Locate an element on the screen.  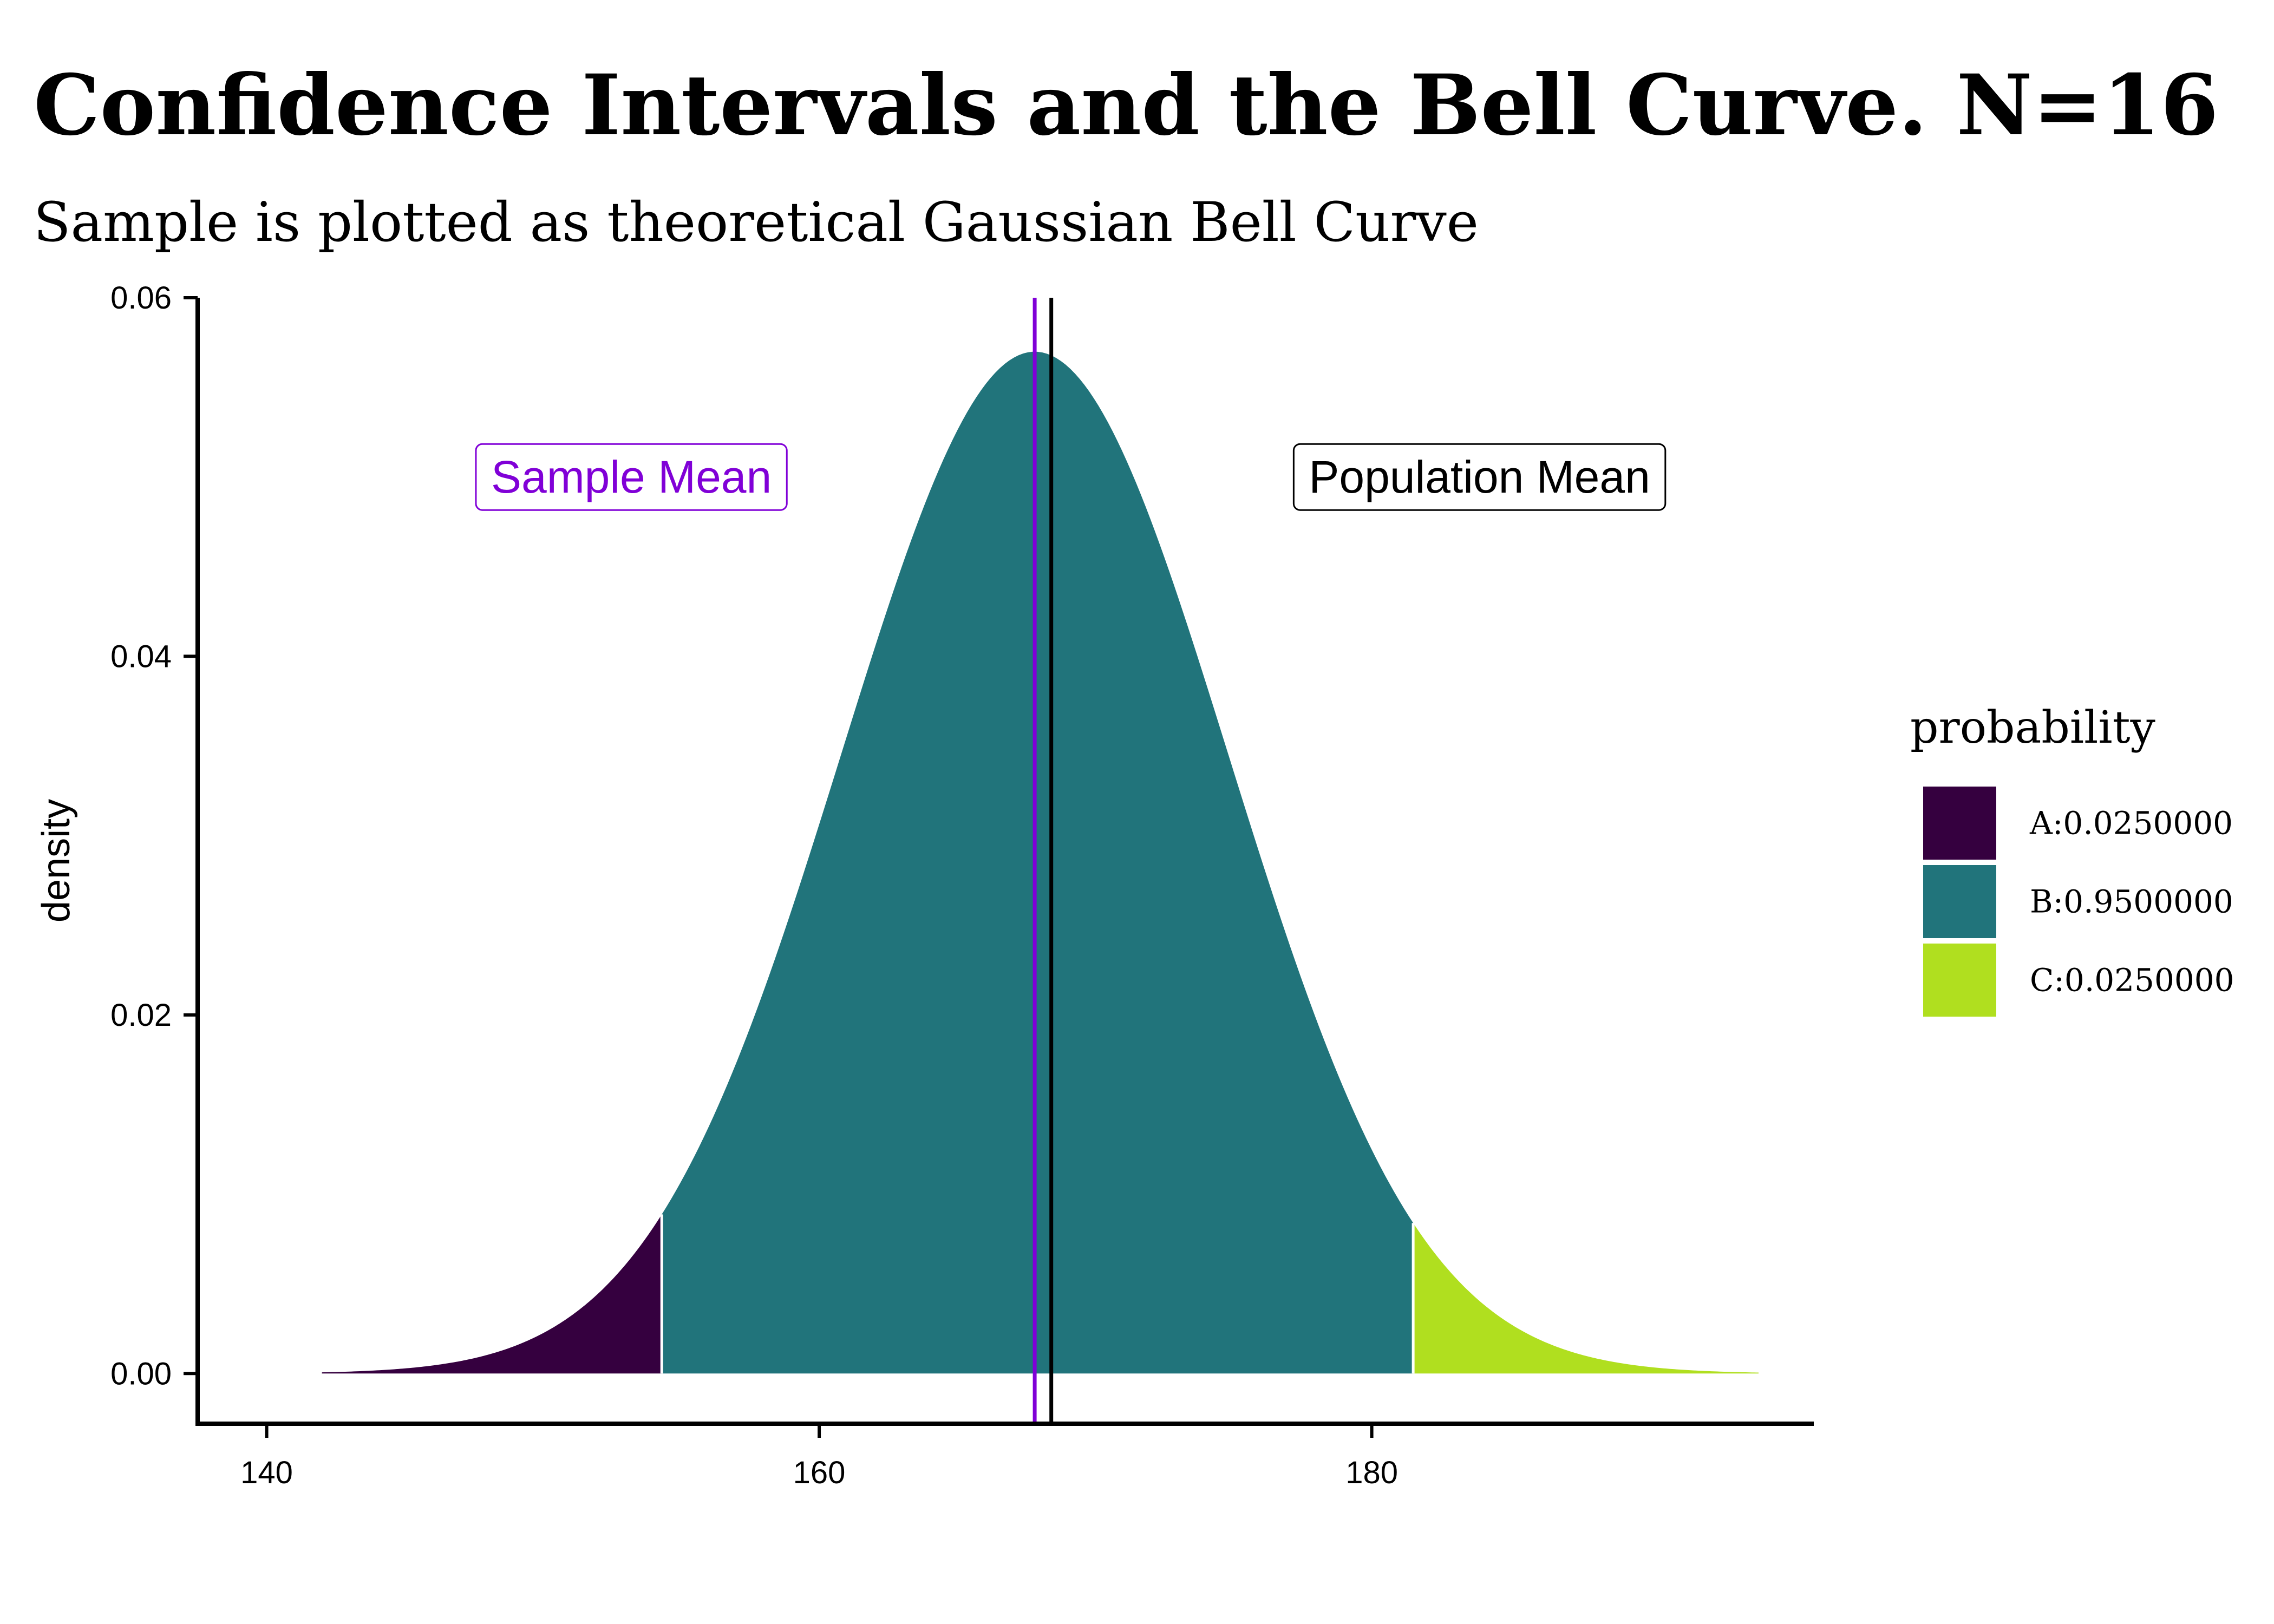
y-tick-label: 0.06 is located at coordinates (141, 298).